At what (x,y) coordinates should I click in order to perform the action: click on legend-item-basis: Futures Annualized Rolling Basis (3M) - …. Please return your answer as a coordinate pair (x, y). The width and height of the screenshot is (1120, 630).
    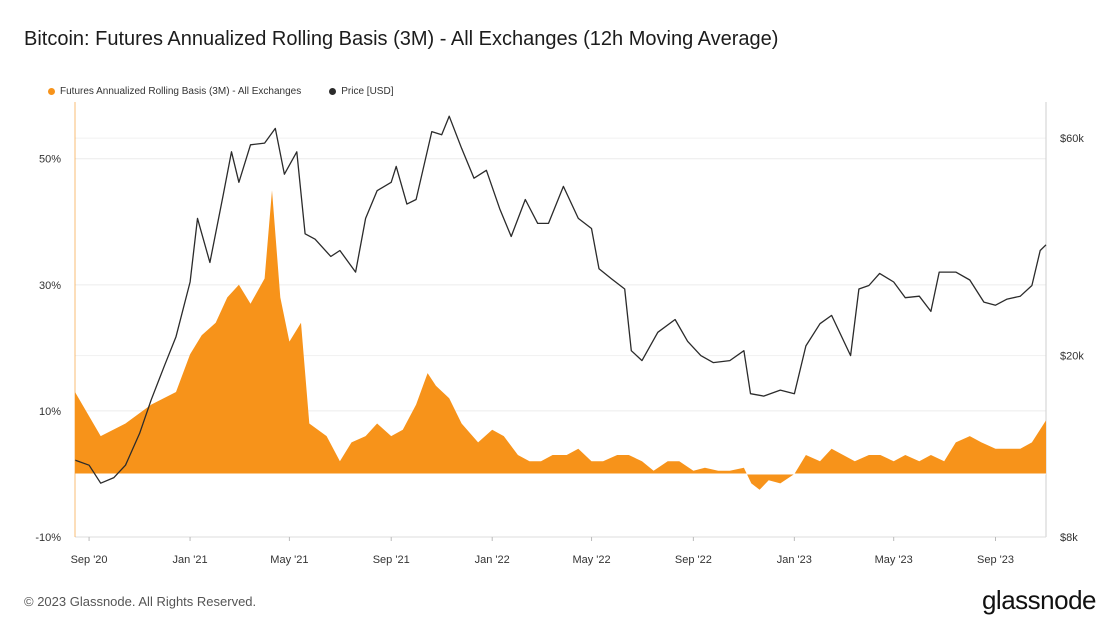
    Looking at the image, I should click on (174, 91).